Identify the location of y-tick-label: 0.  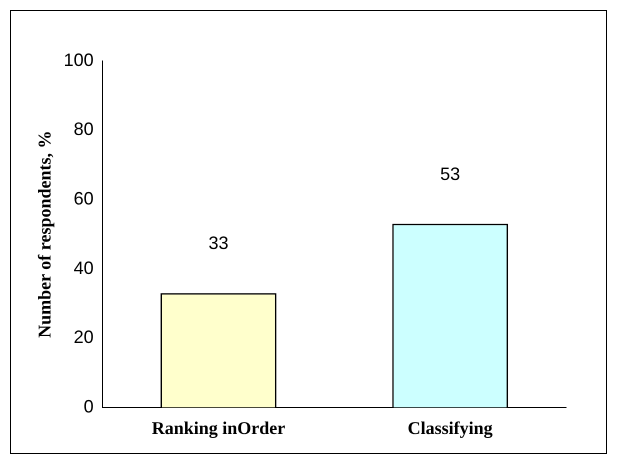
(89, 406).